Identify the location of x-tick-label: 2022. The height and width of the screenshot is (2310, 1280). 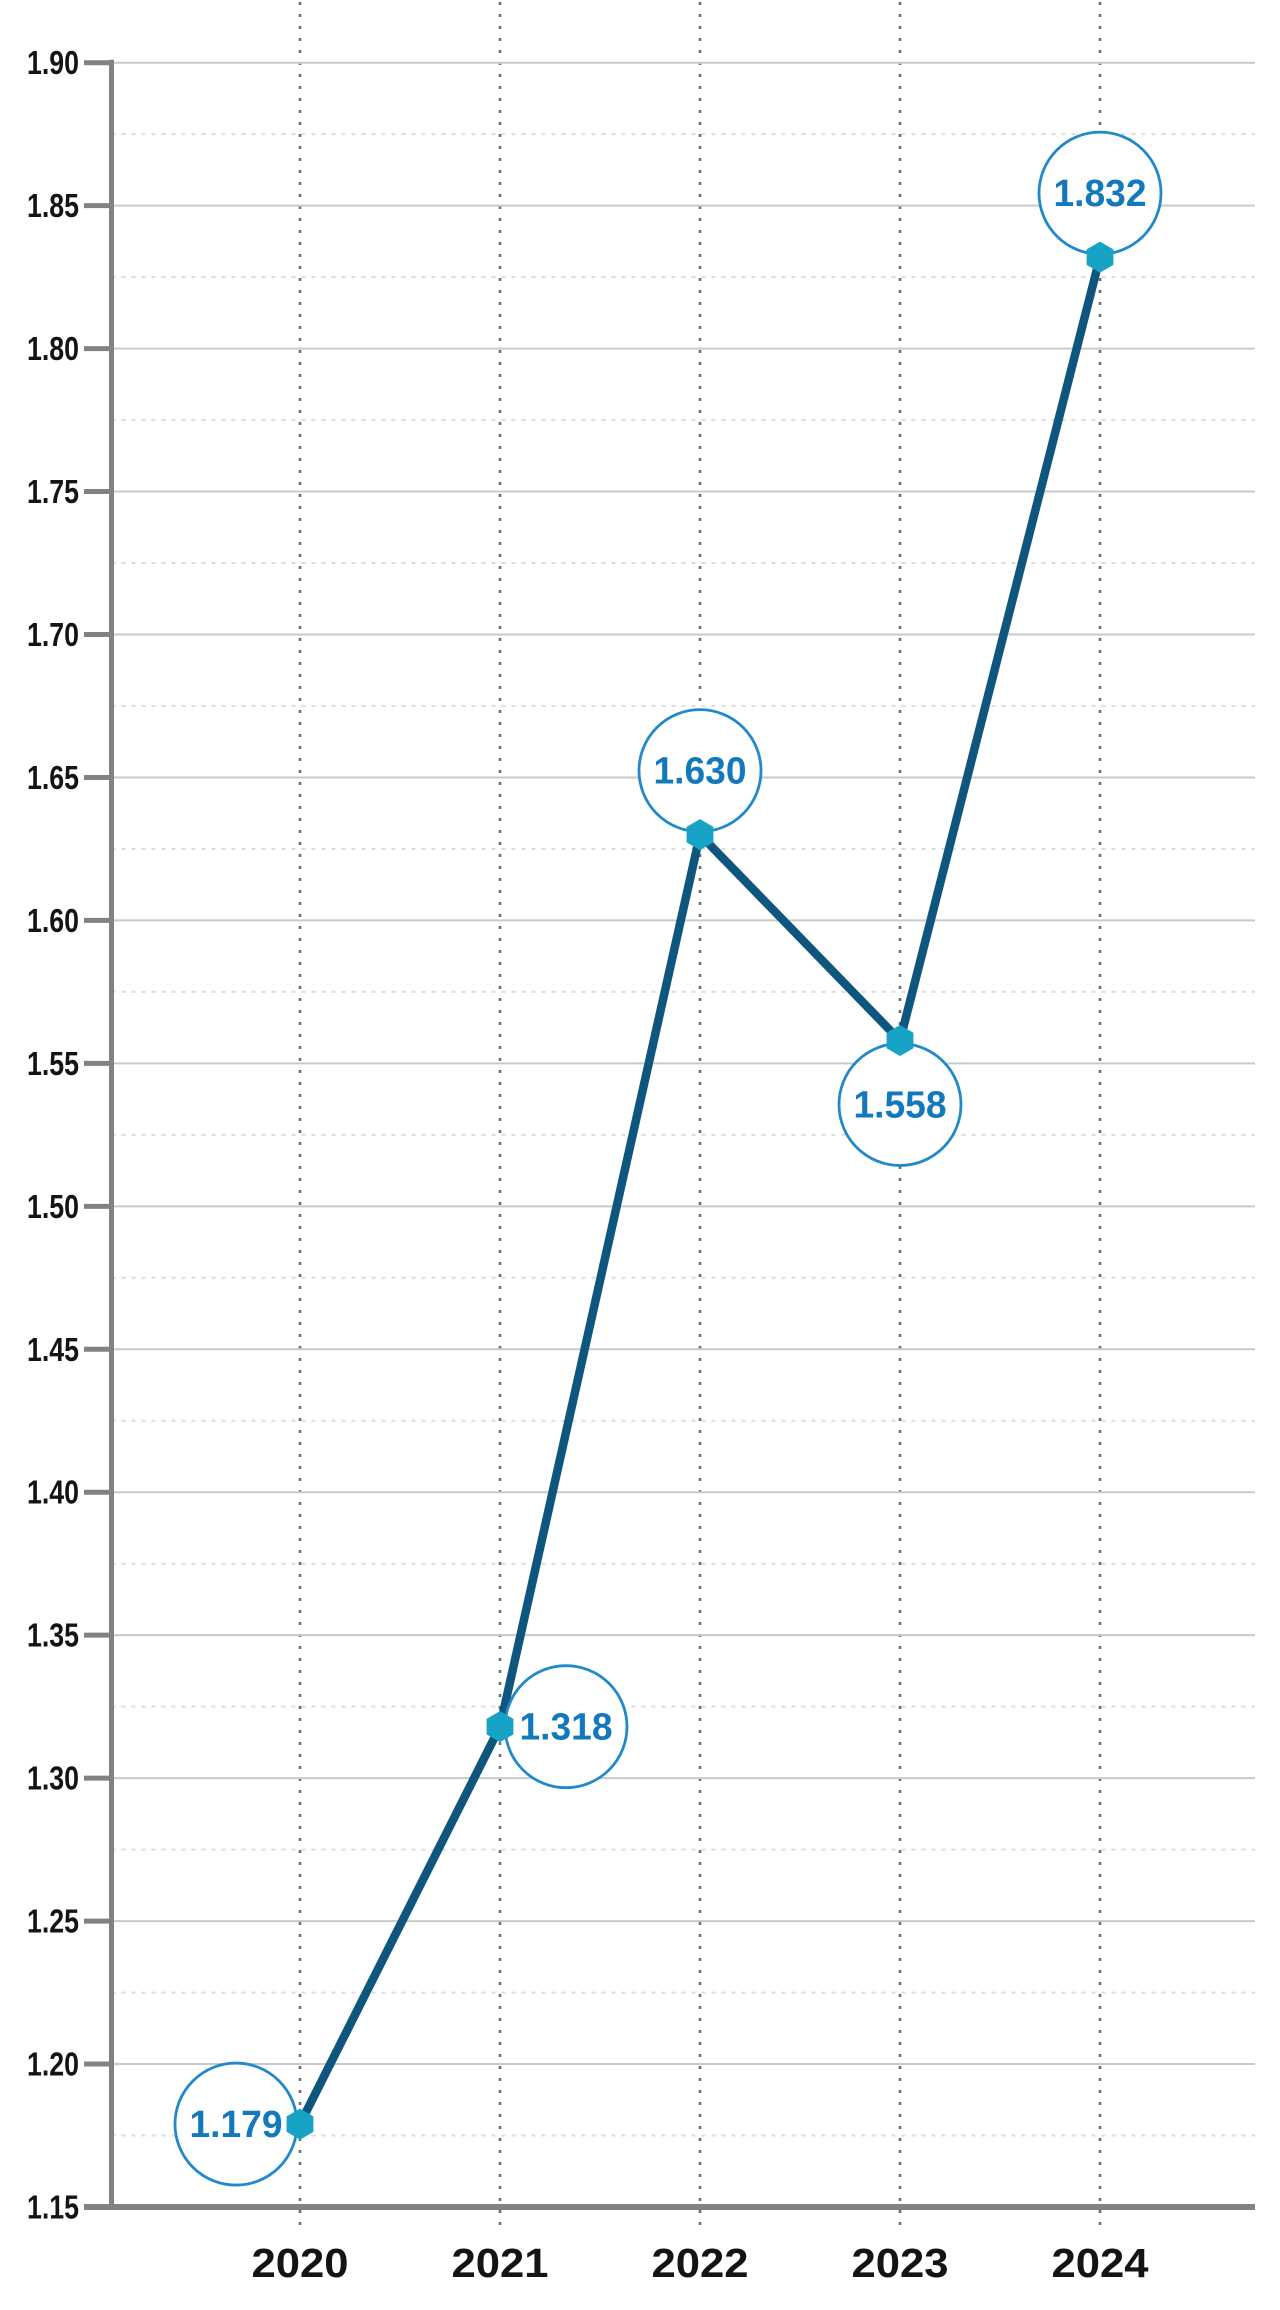
(700, 2263).